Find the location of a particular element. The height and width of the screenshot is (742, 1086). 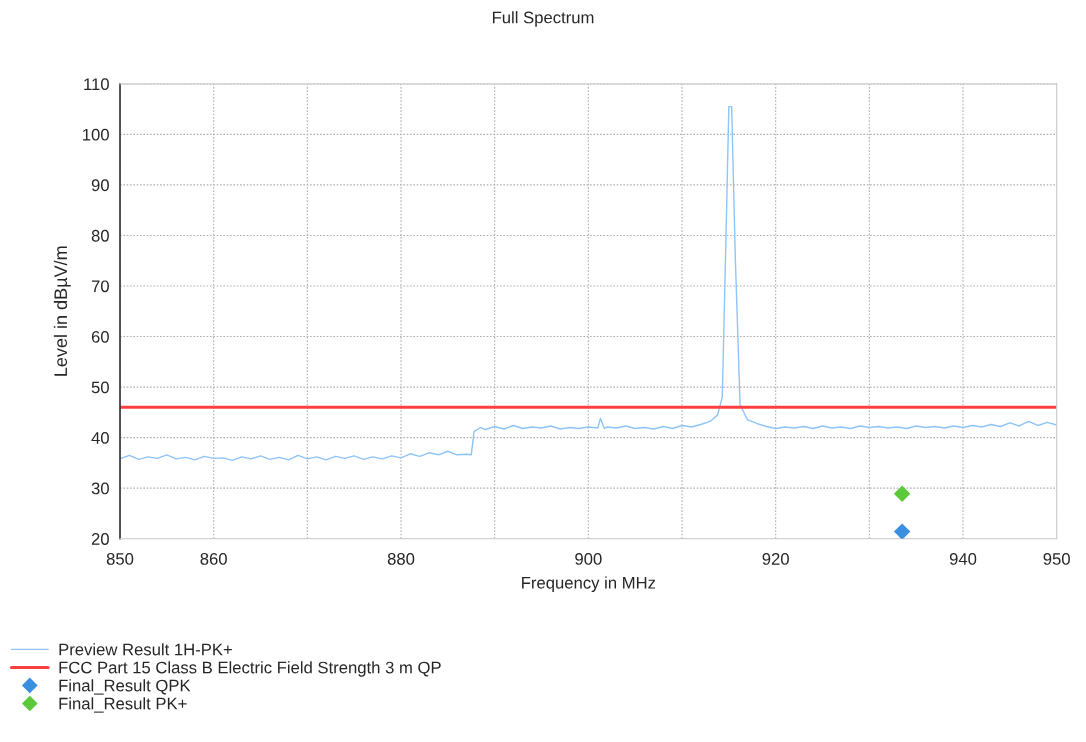

x-tick-label: 900 is located at coordinates (588, 559).